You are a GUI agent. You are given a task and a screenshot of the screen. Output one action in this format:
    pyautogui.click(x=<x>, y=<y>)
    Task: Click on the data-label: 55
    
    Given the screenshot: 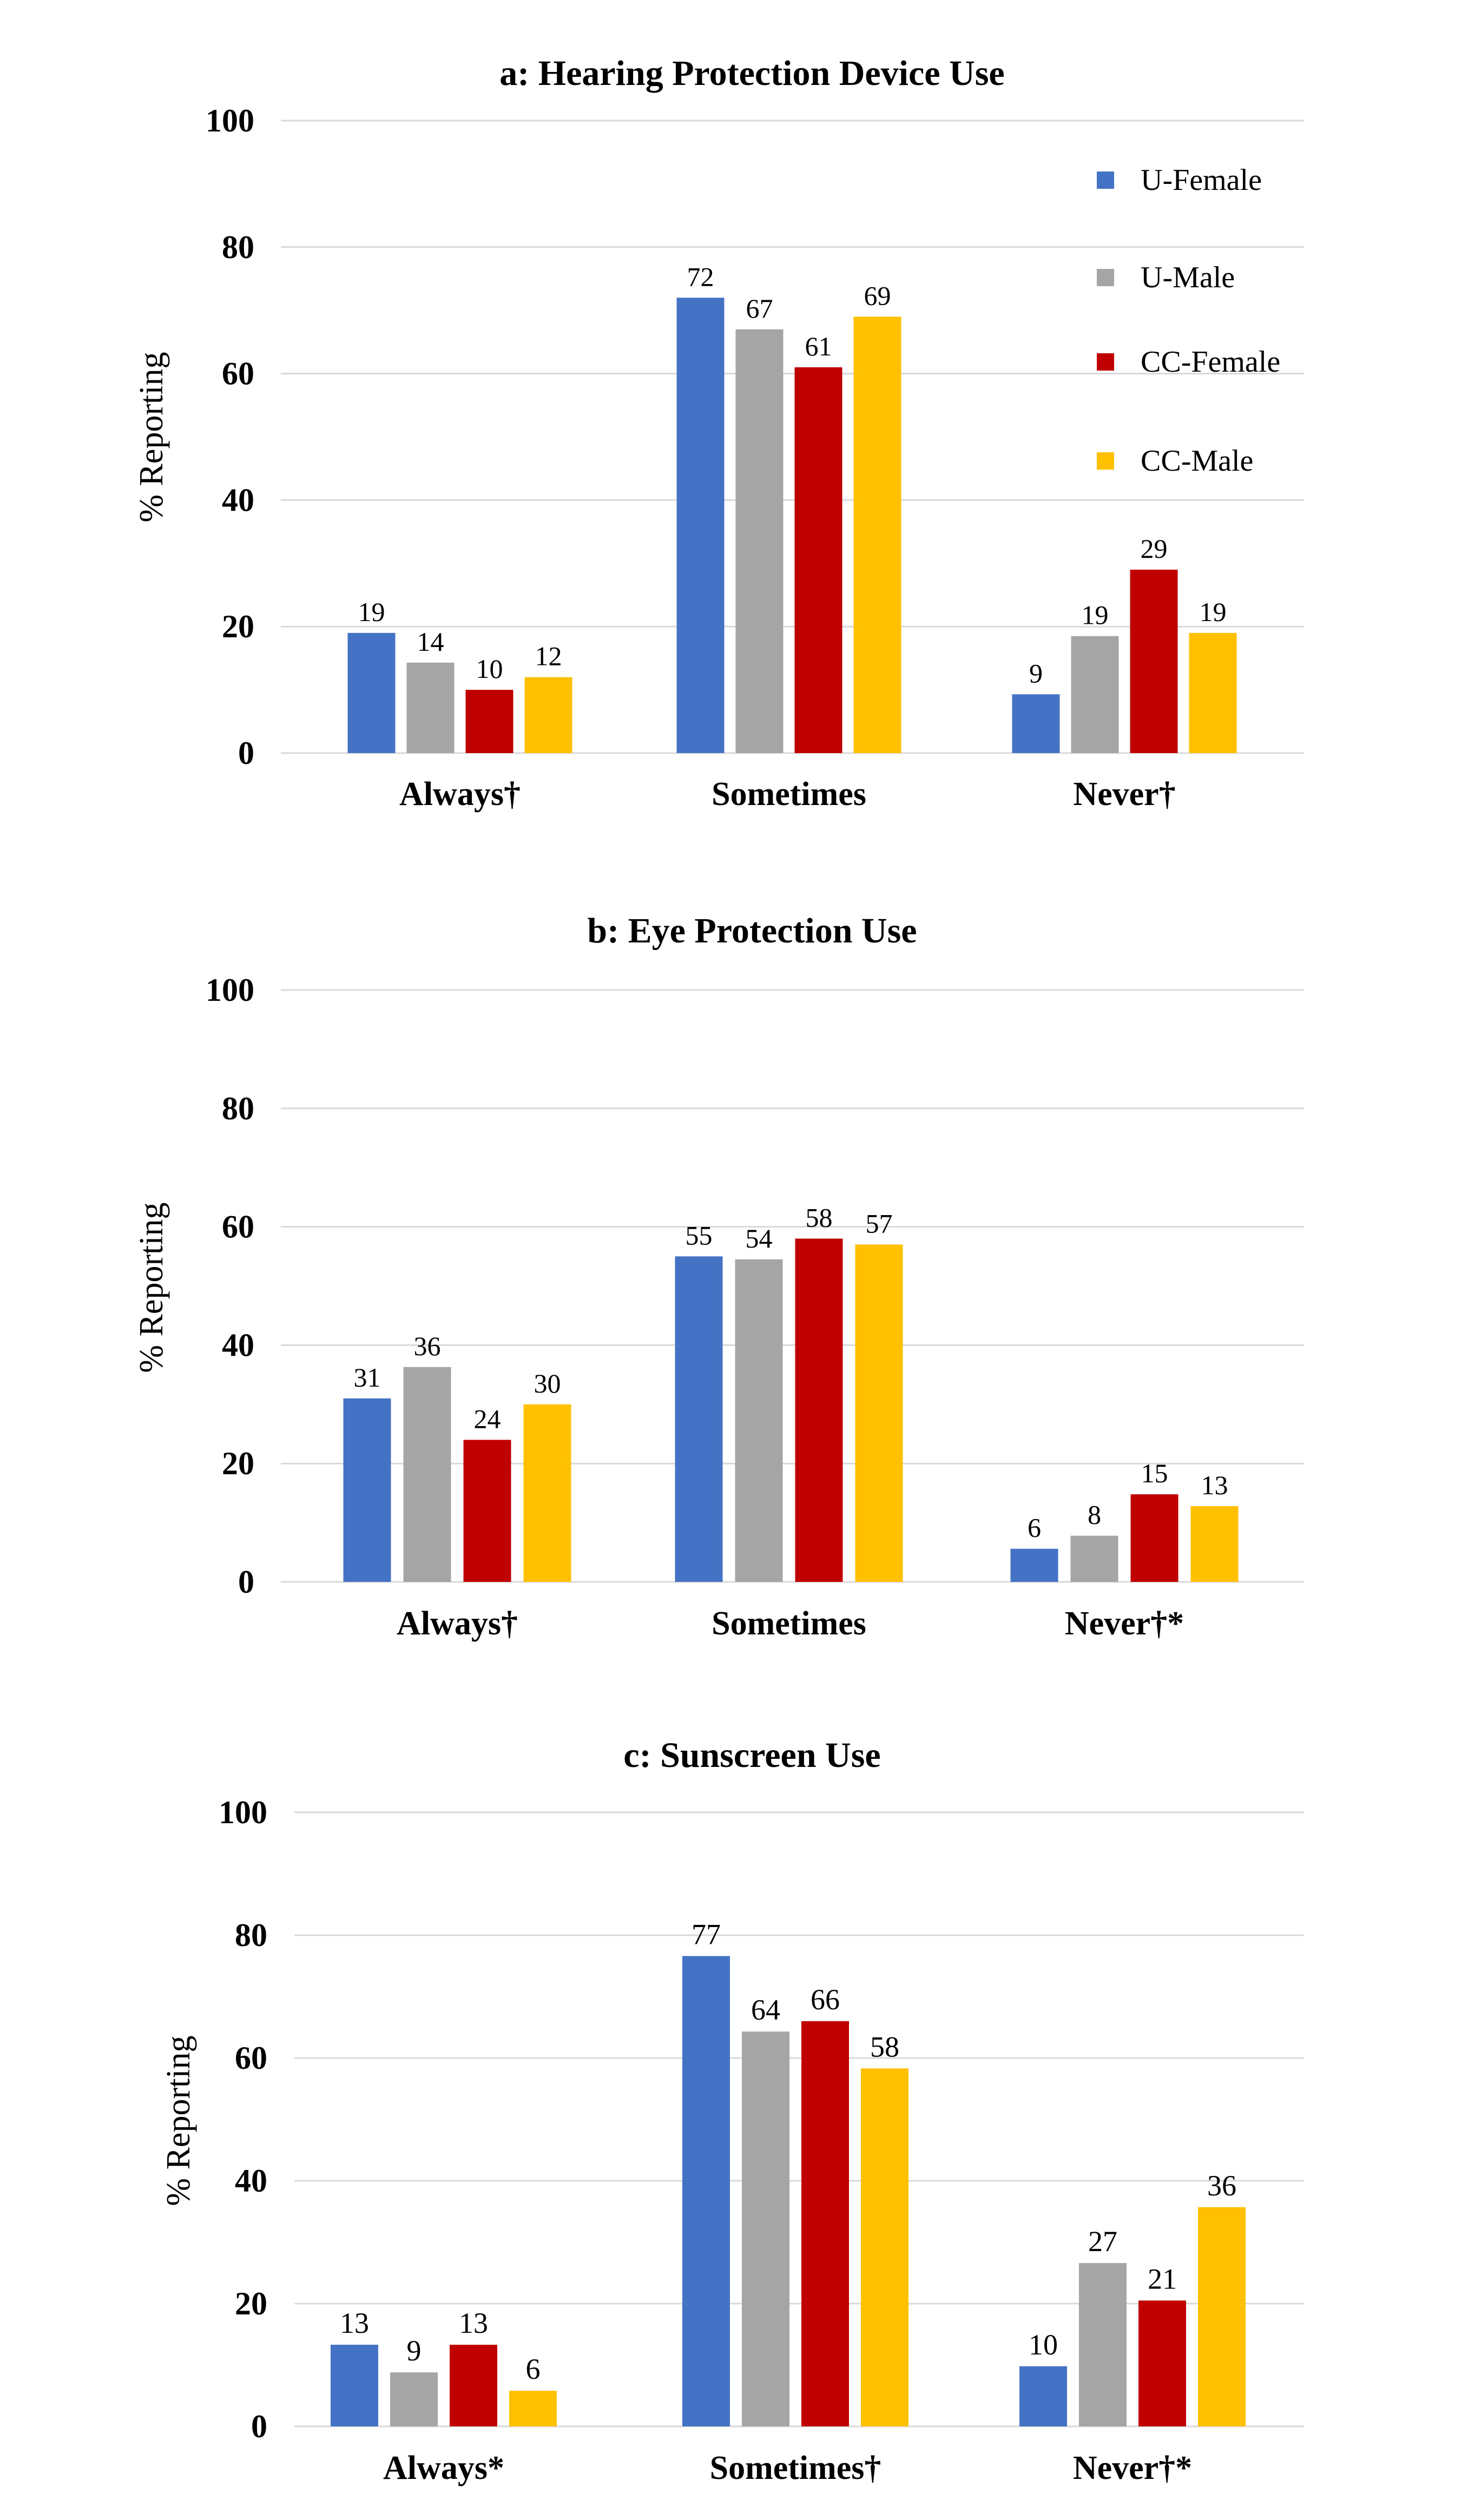 What is the action you would take?
    pyautogui.click(x=700, y=1235)
    